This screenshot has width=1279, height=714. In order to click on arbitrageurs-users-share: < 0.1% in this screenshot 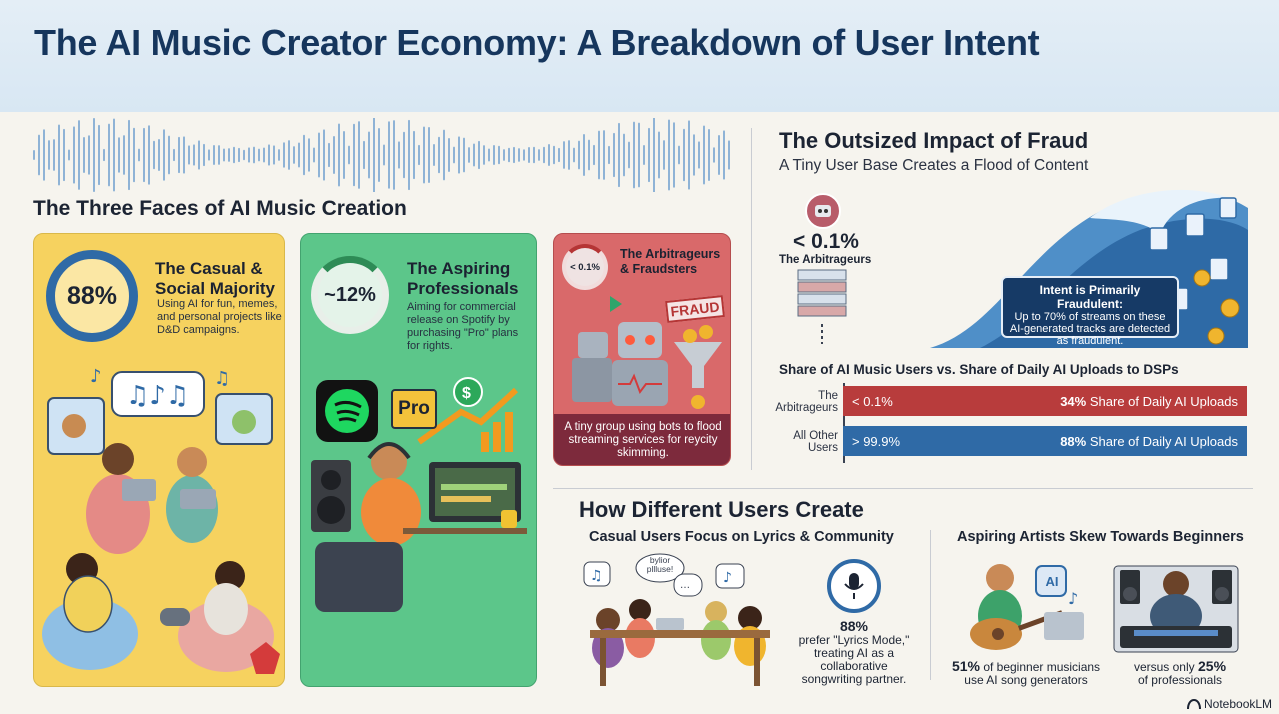, I will do `click(872, 401)`.